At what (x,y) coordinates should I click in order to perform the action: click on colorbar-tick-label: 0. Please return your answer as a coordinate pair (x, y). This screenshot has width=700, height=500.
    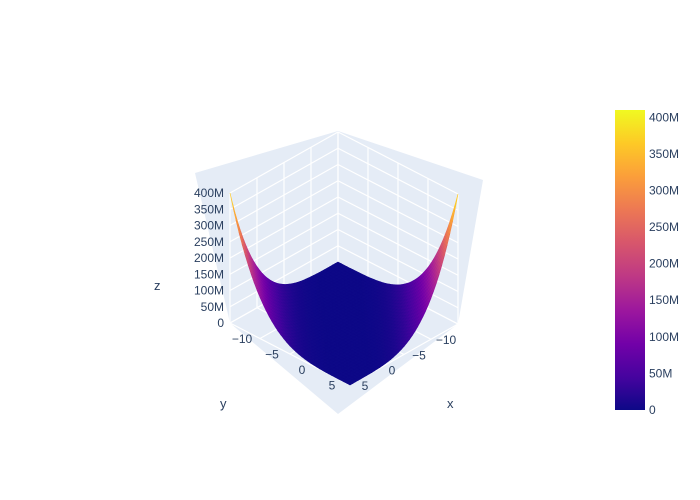
    Looking at the image, I should click on (652, 410).